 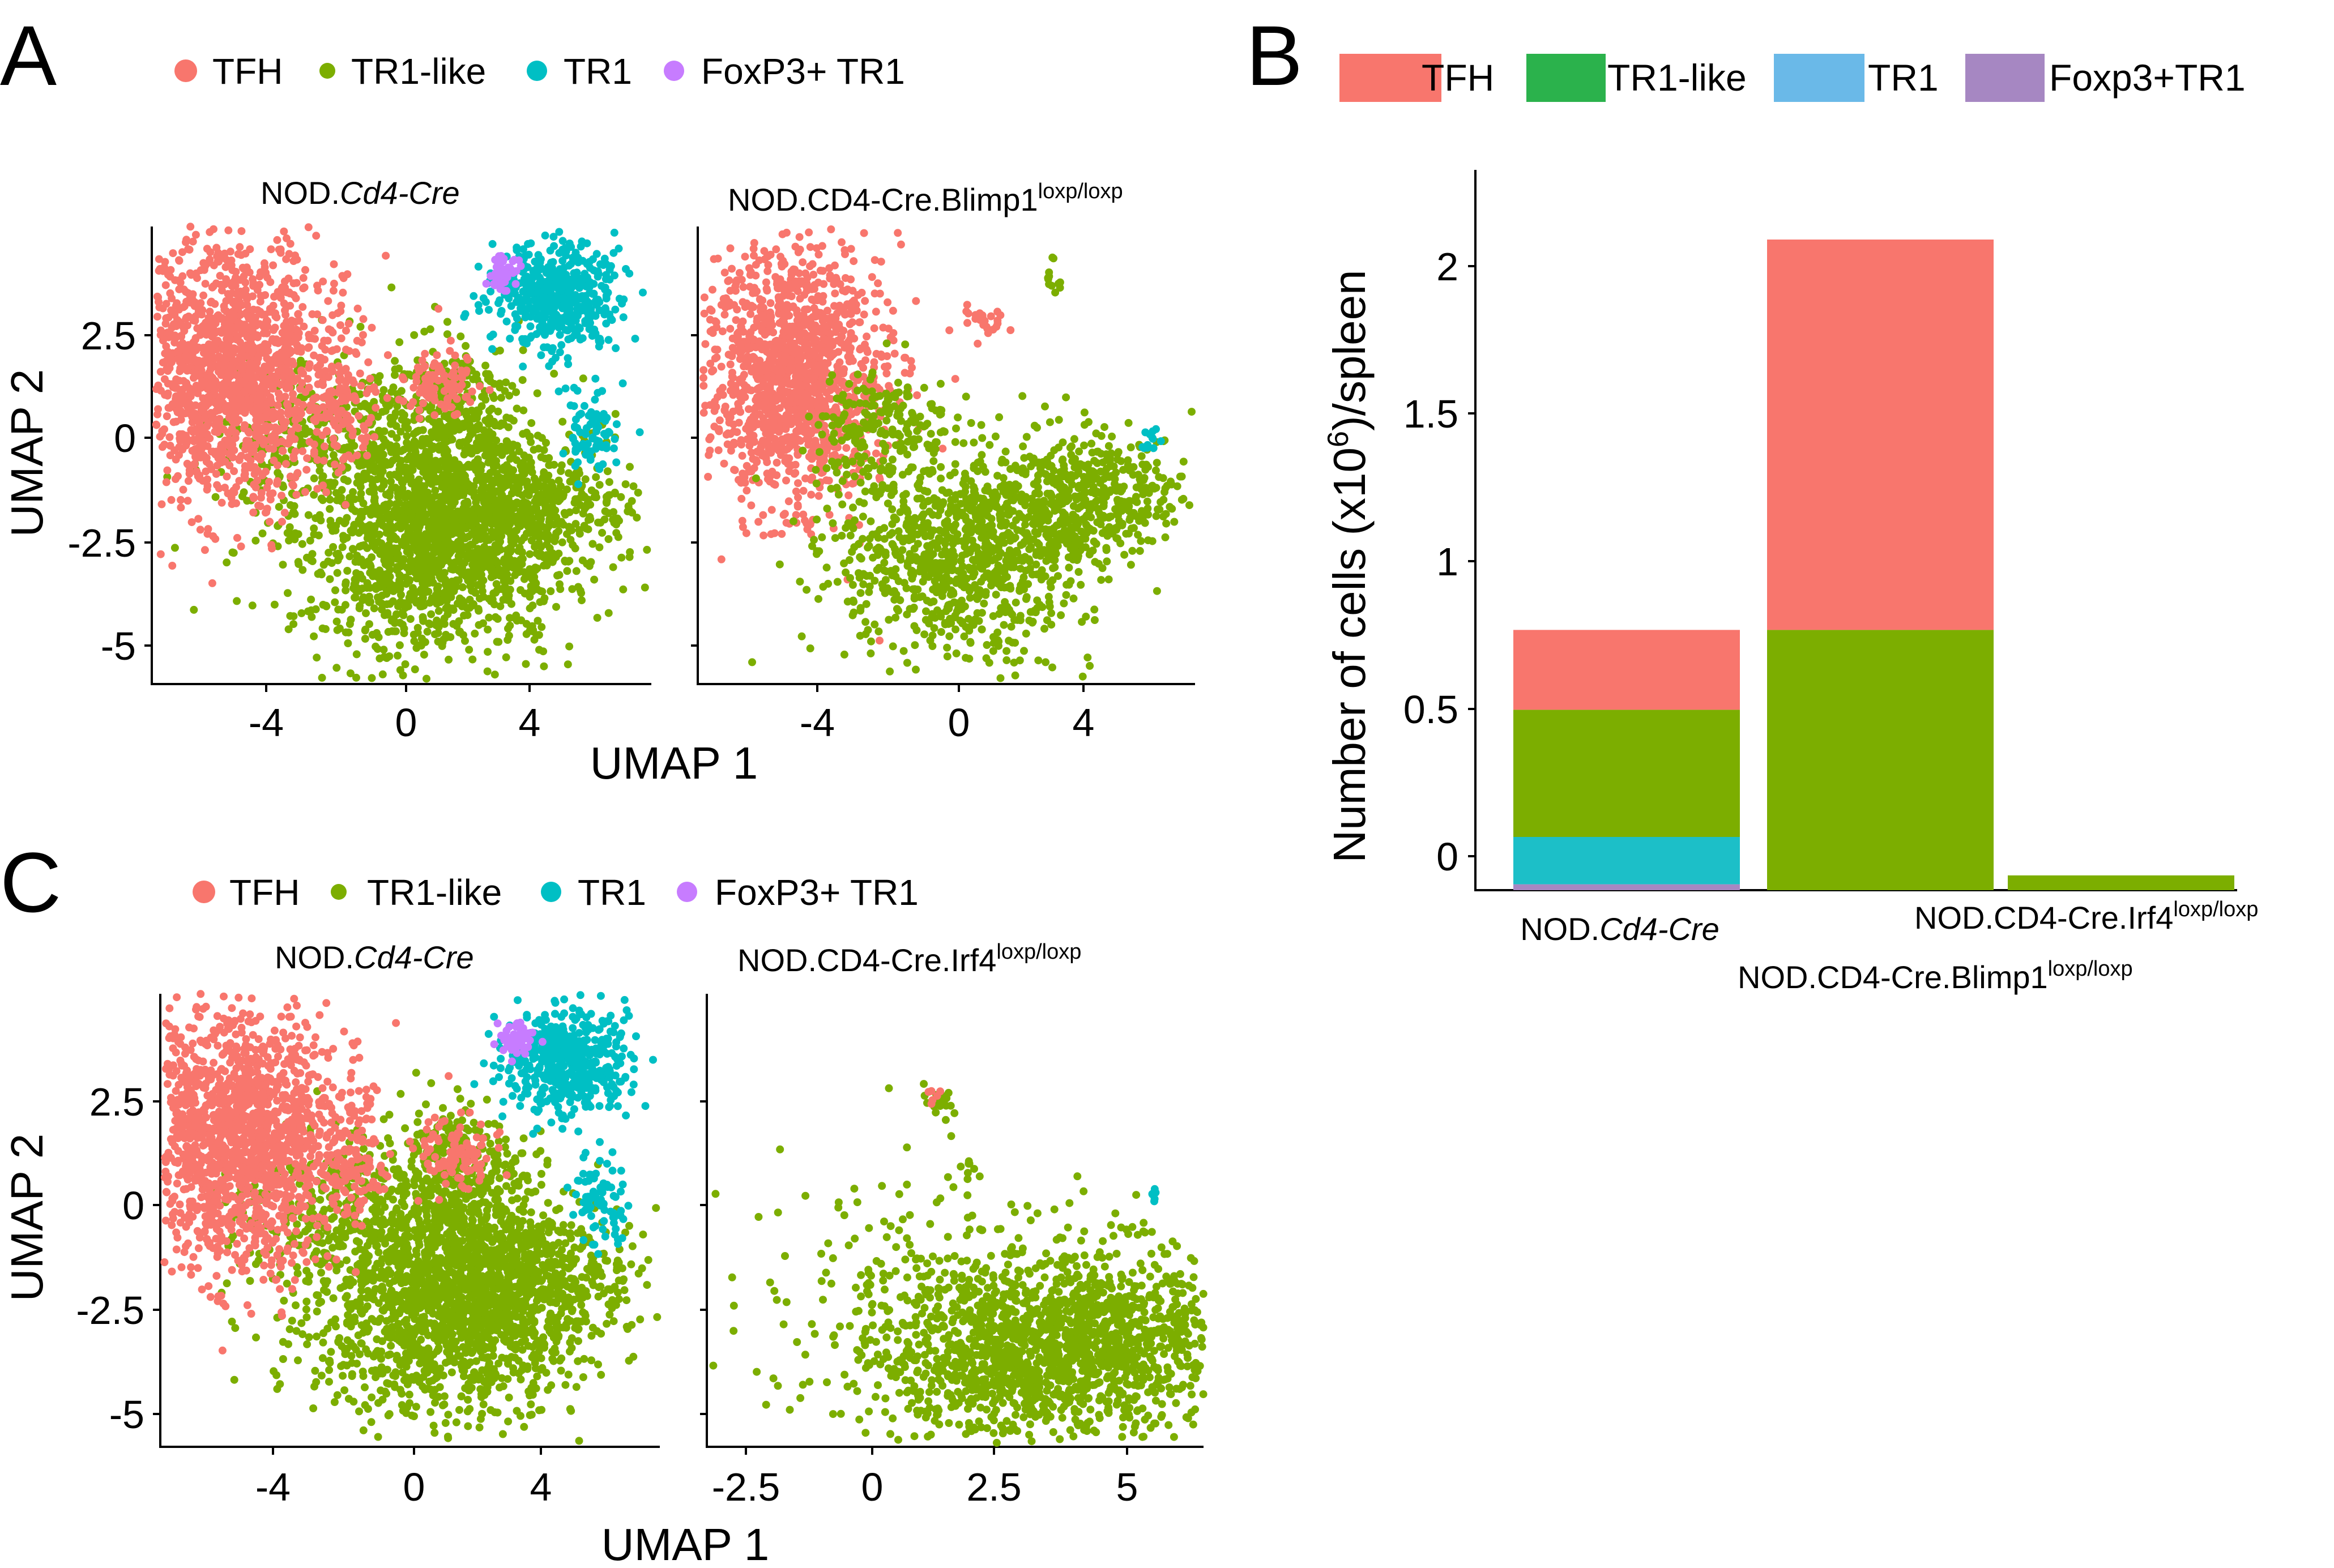 What do you see at coordinates (185, 70) in the screenshot?
I see `legend-a-tfh-swatch` at bounding box center [185, 70].